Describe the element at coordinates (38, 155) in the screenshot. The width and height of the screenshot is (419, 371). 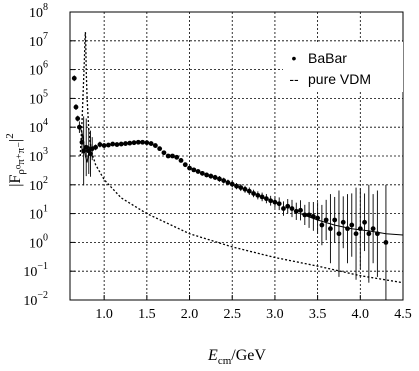
I see `y-tick-label: 10³` at that location.